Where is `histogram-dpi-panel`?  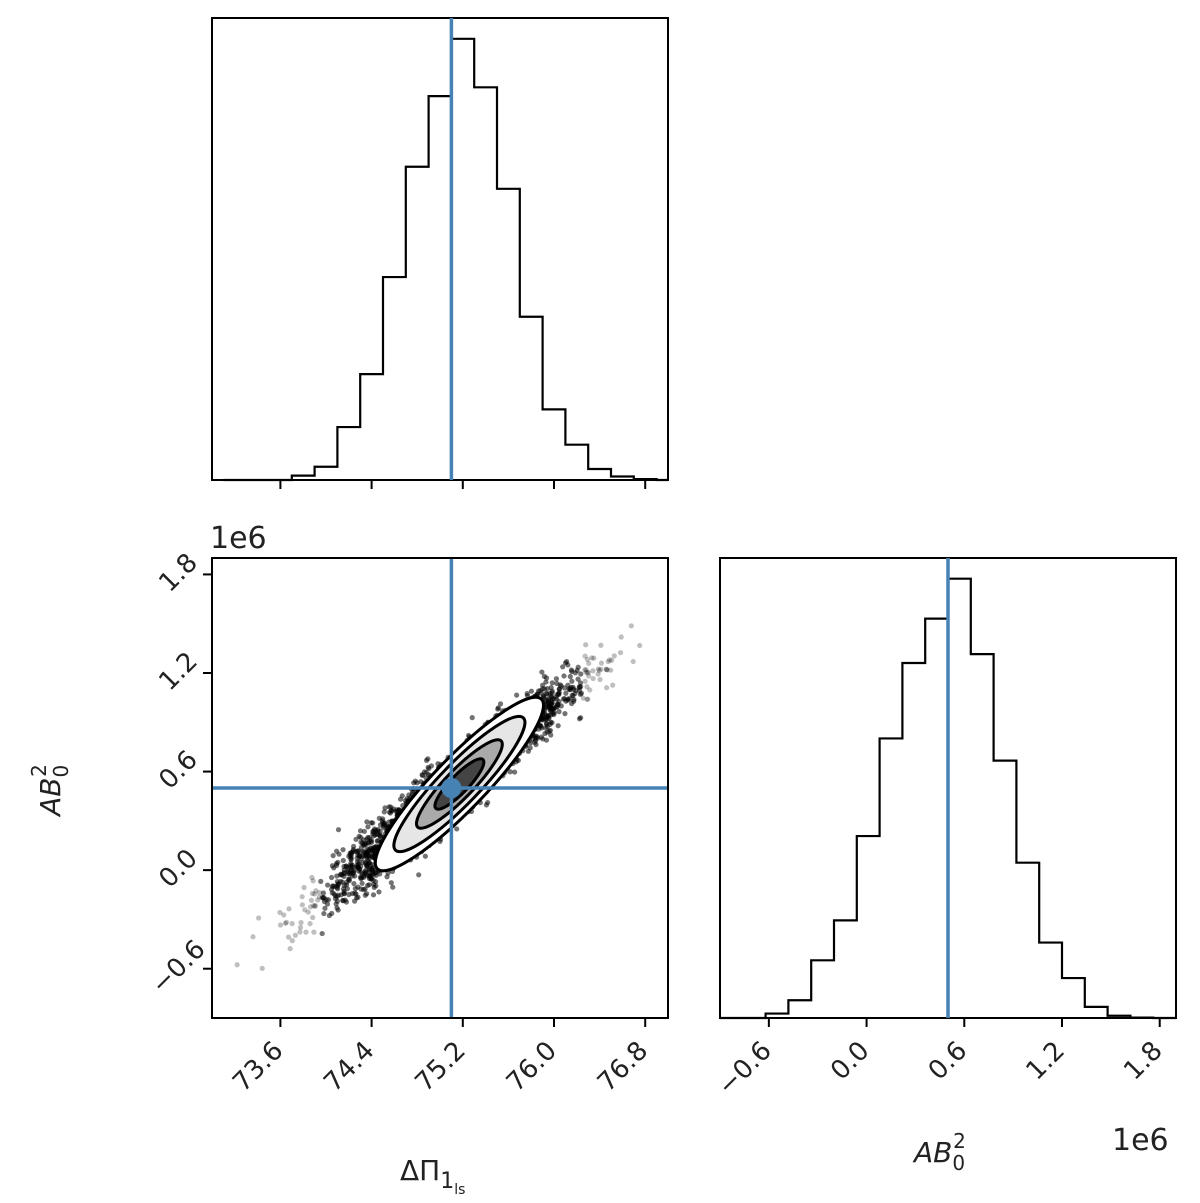 histogram-dpi-panel is located at coordinates (440, 253).